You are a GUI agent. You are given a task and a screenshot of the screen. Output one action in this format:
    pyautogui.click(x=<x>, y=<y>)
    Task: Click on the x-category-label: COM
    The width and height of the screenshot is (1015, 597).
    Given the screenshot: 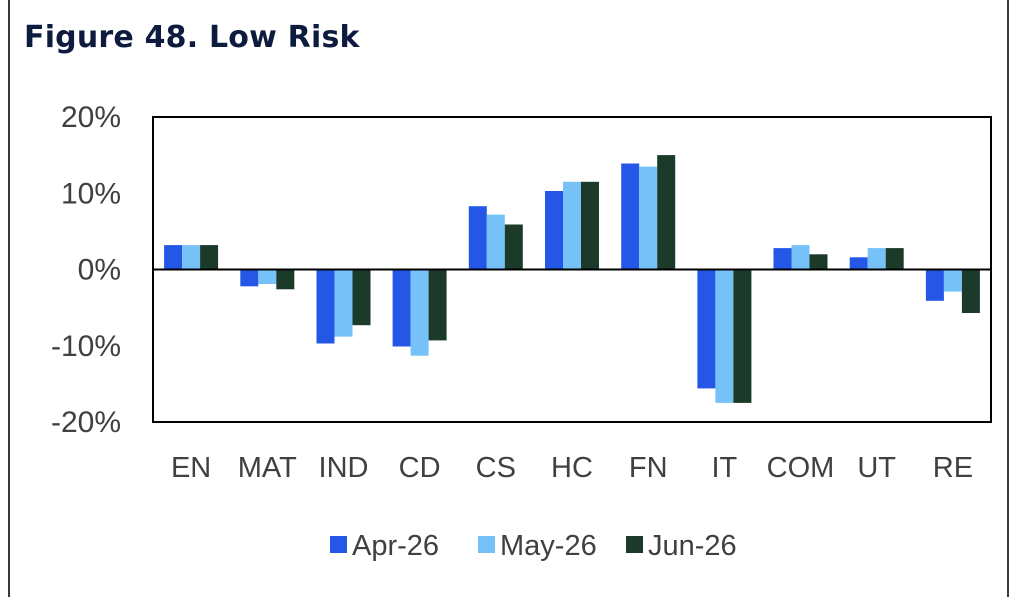 What is the action you would take?
    pyautogui.click(x=801, y=468)
    